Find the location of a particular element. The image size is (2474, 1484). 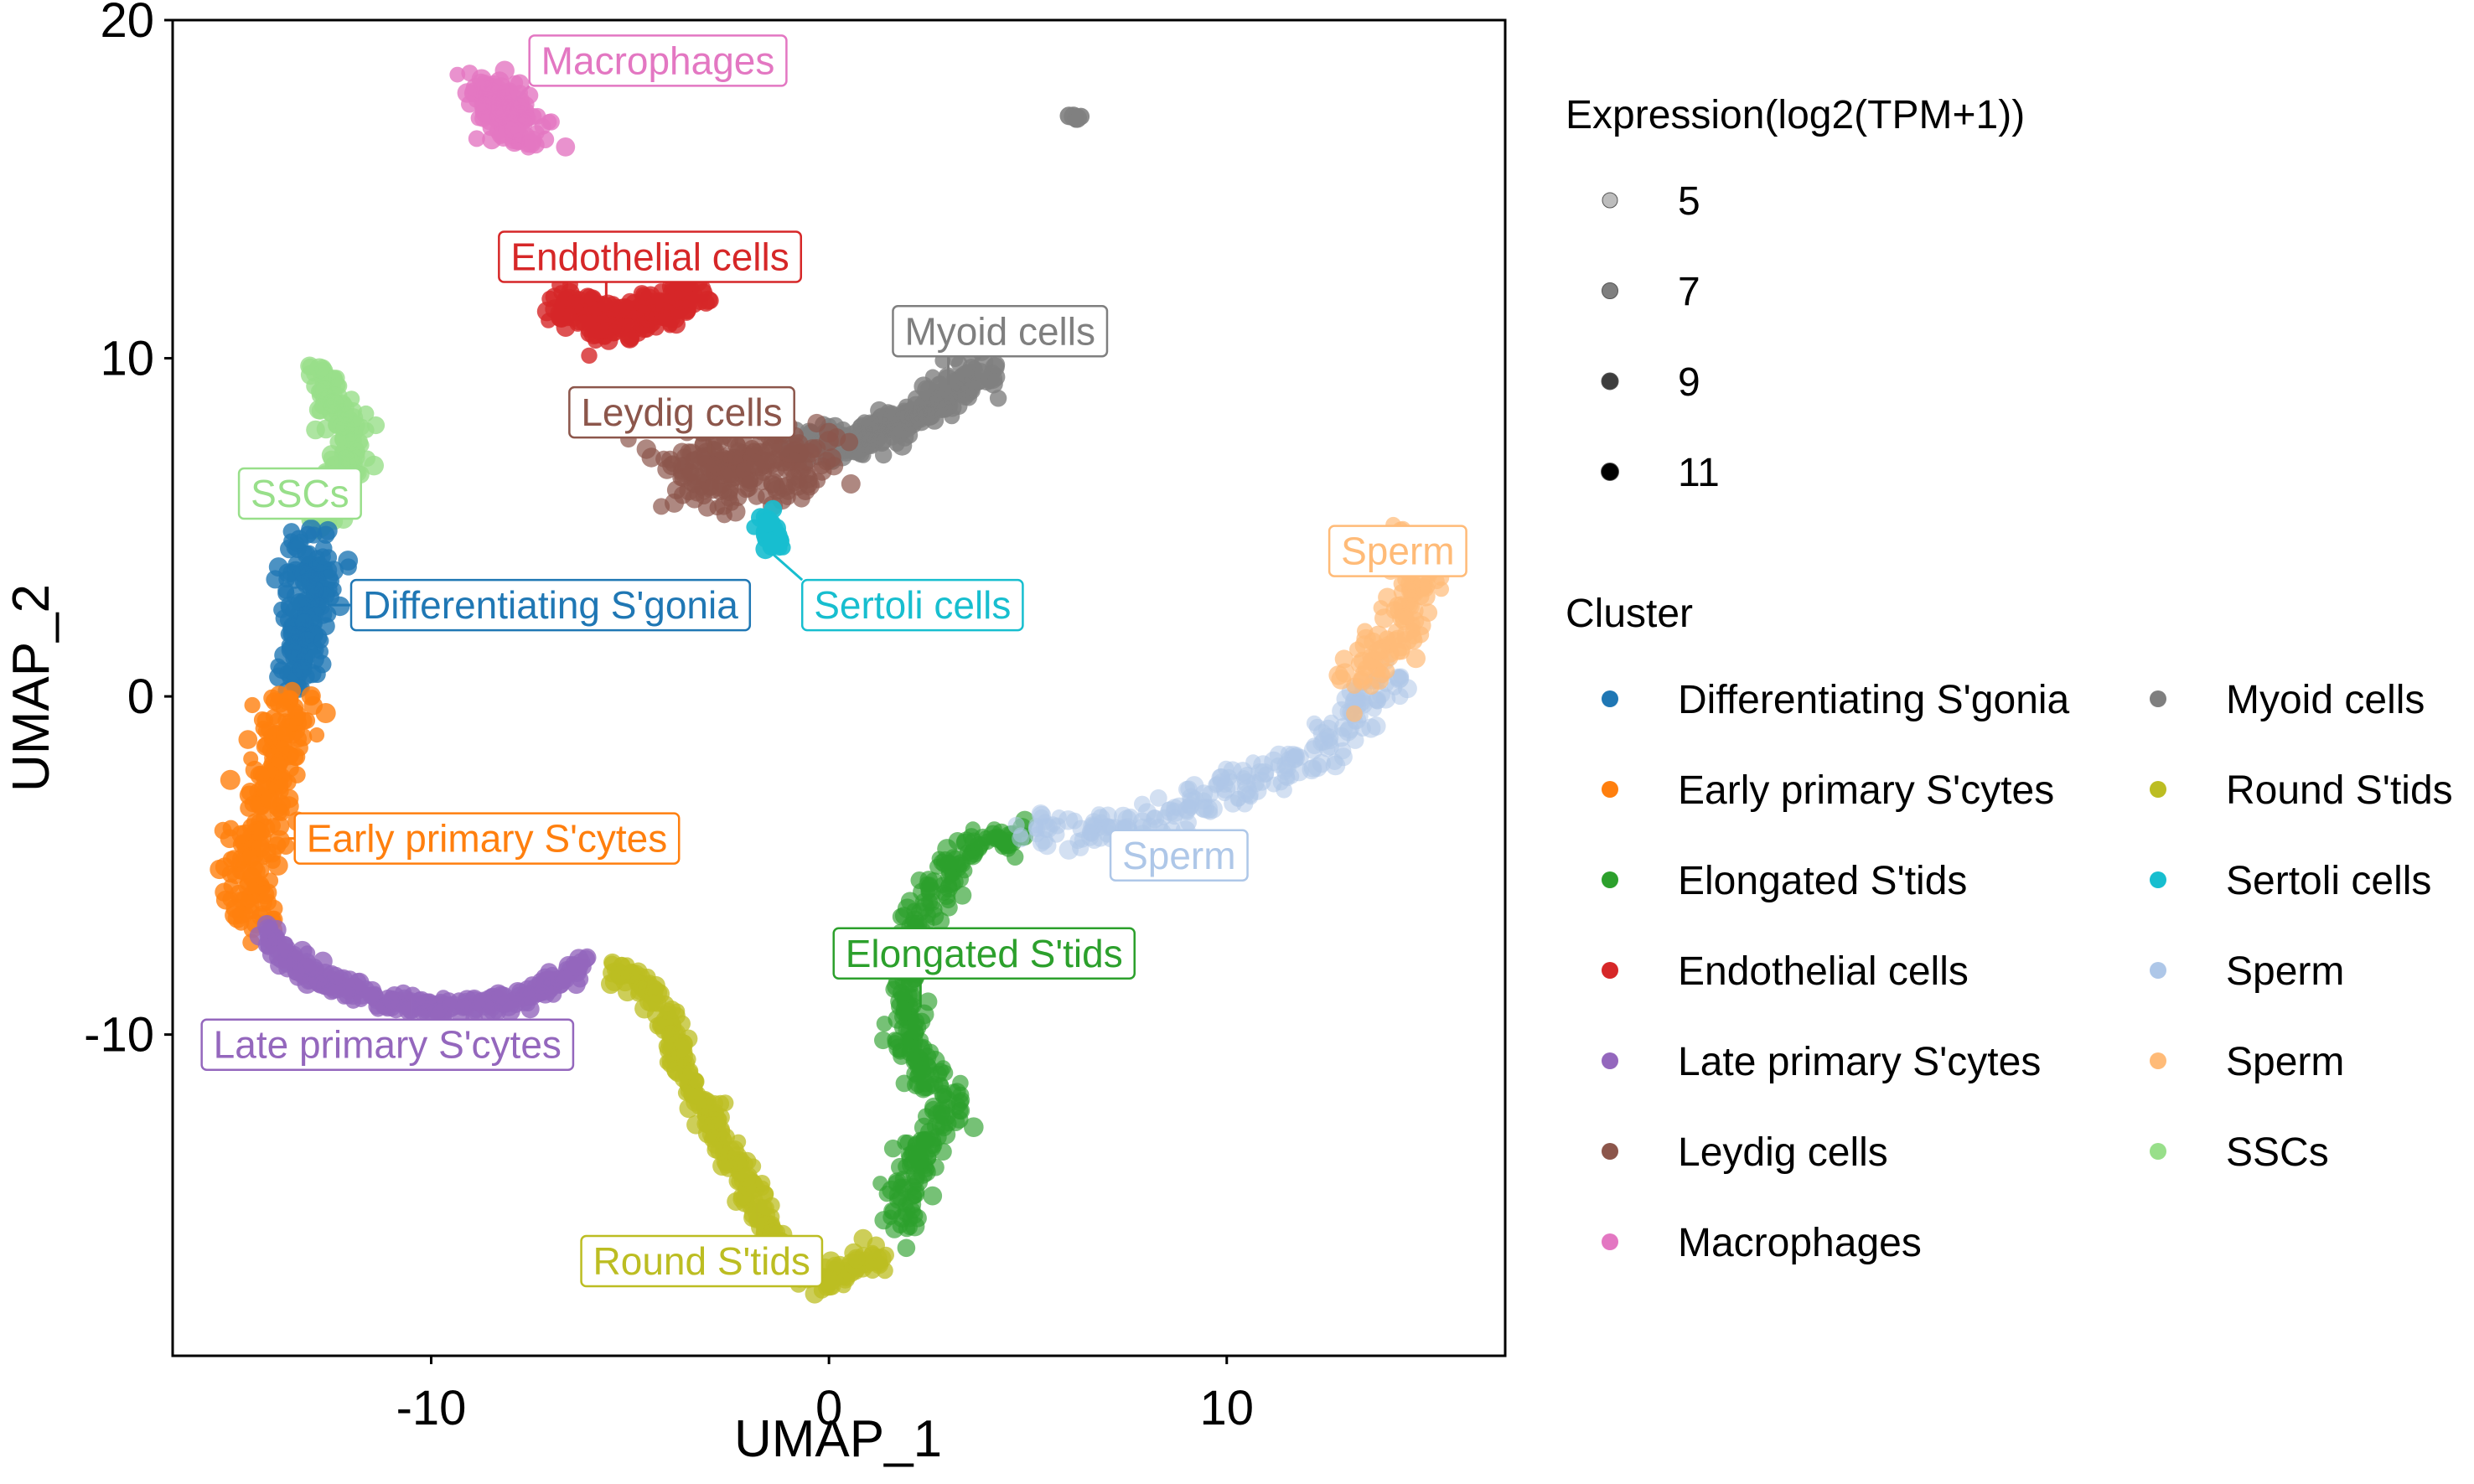

size-legend-label: 9 is located at coordinates (1689, 382).